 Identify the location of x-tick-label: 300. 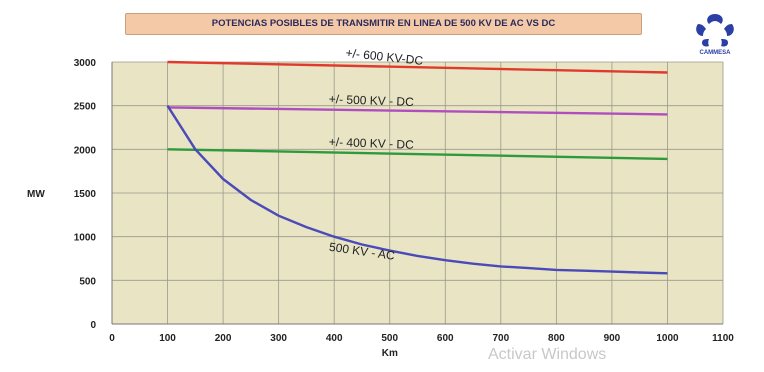
(278, 338).